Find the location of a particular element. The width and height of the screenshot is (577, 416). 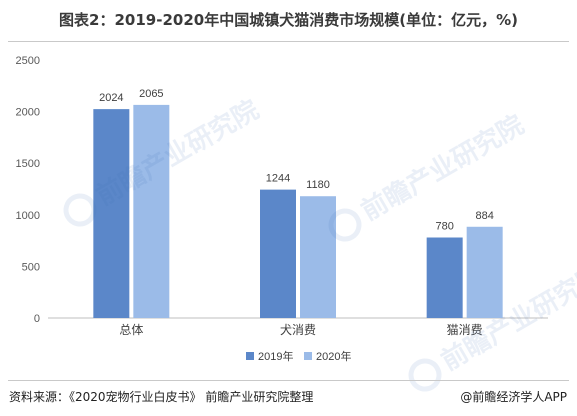

title-divider is located at coordinates (288, 41).